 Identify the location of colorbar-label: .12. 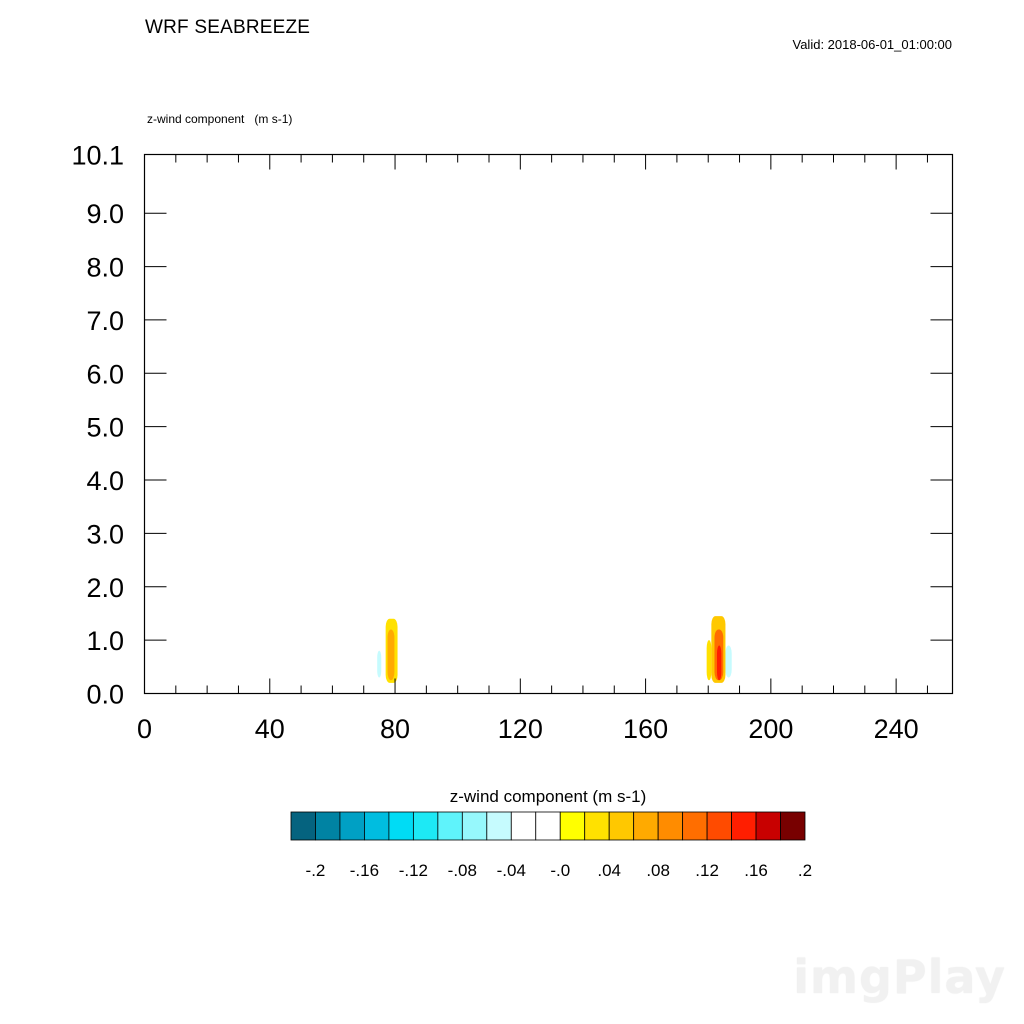
(707, 870).